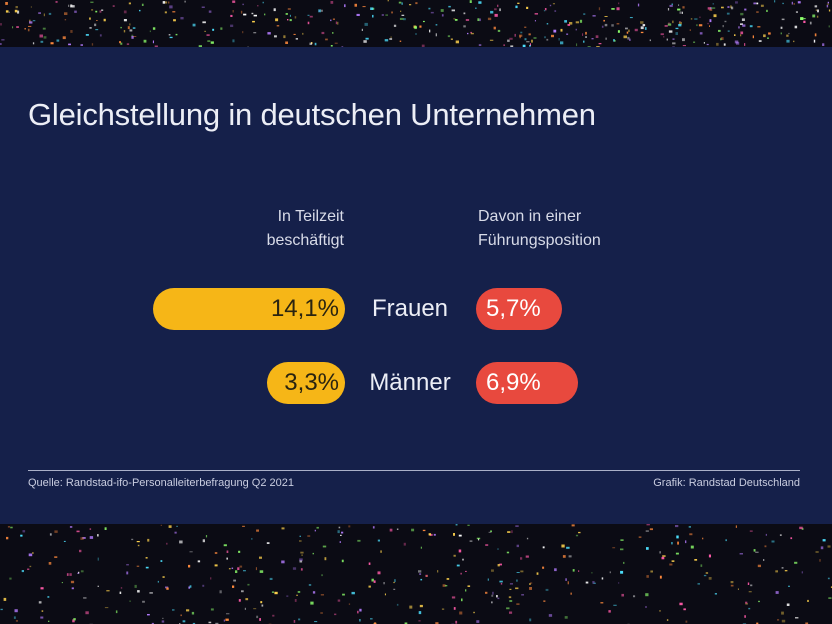  I want to click on category-label-frauen: Frauen, so click(410, 308).